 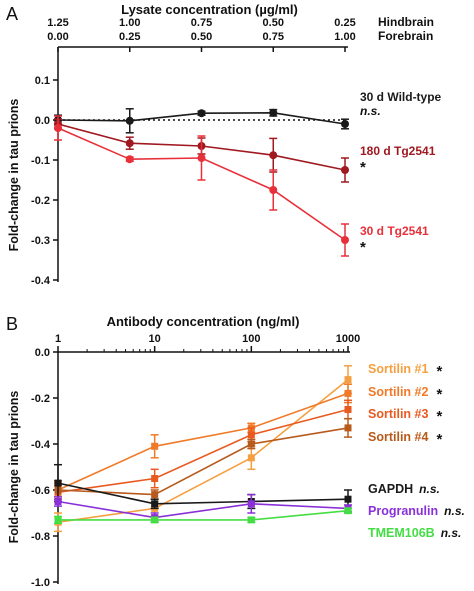 I want to click on series-label: Sortilin #1, so click(x=398, y=369).